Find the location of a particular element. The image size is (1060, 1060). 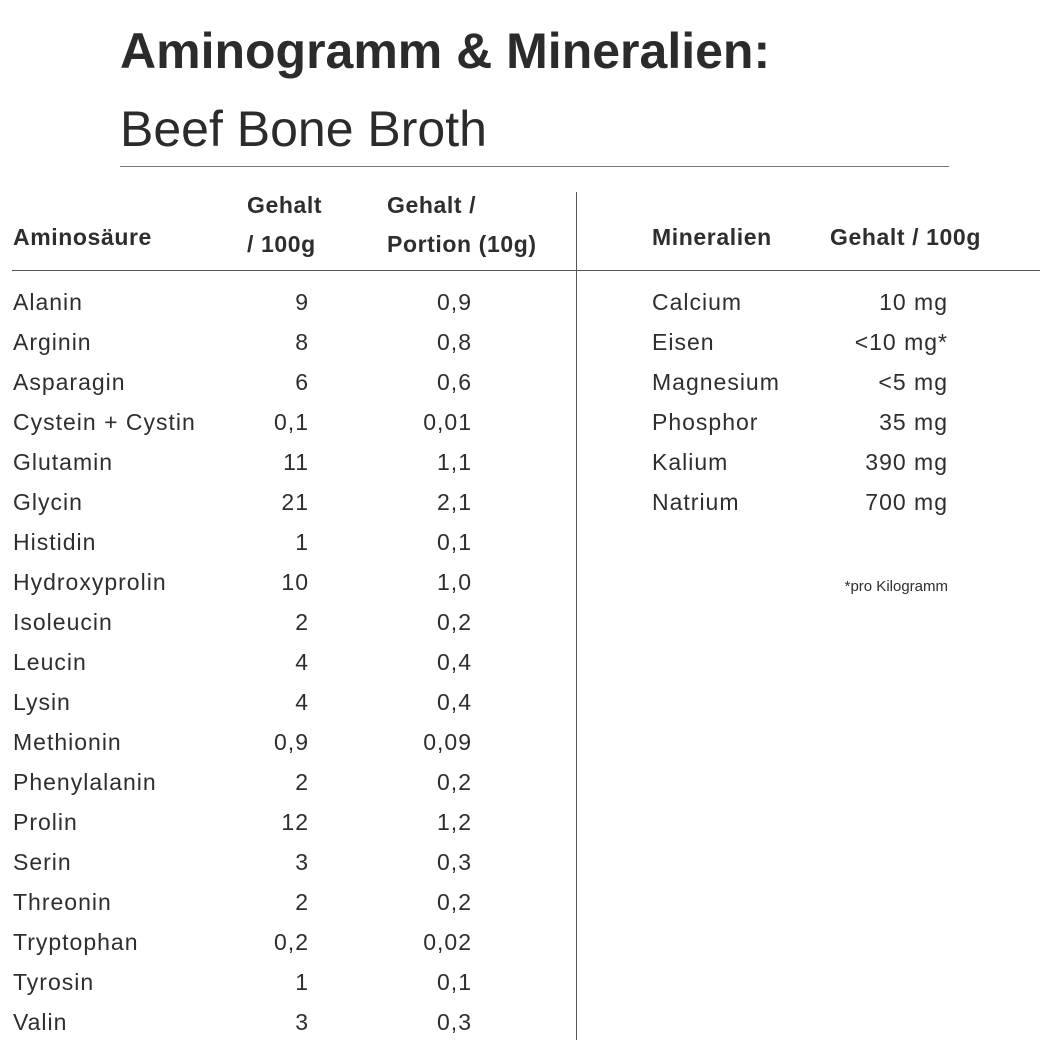

cell-name: Glycin is located at coordinates (48, 502).